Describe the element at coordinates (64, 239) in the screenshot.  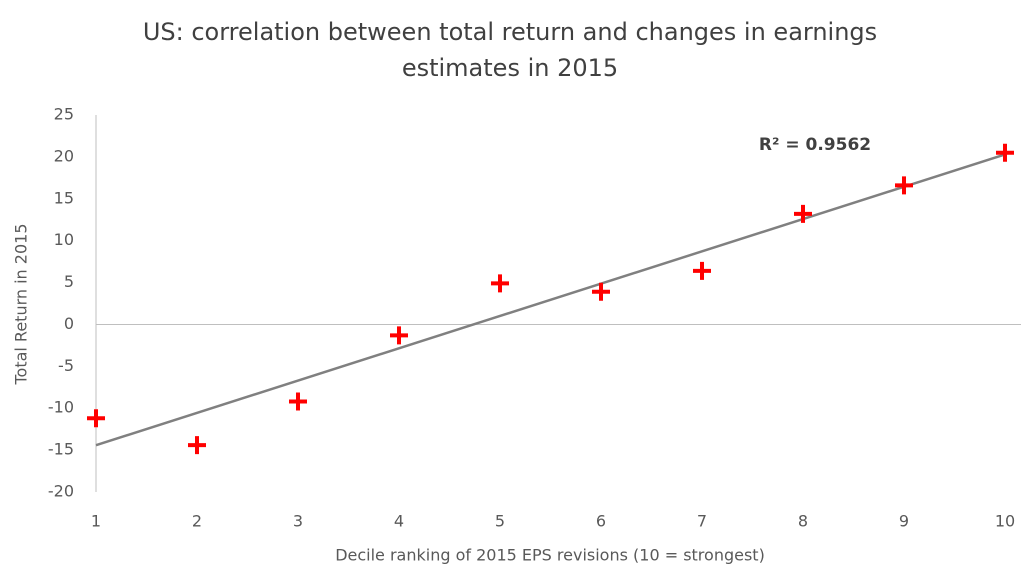
I see `y-tick-label: 10` at that location.